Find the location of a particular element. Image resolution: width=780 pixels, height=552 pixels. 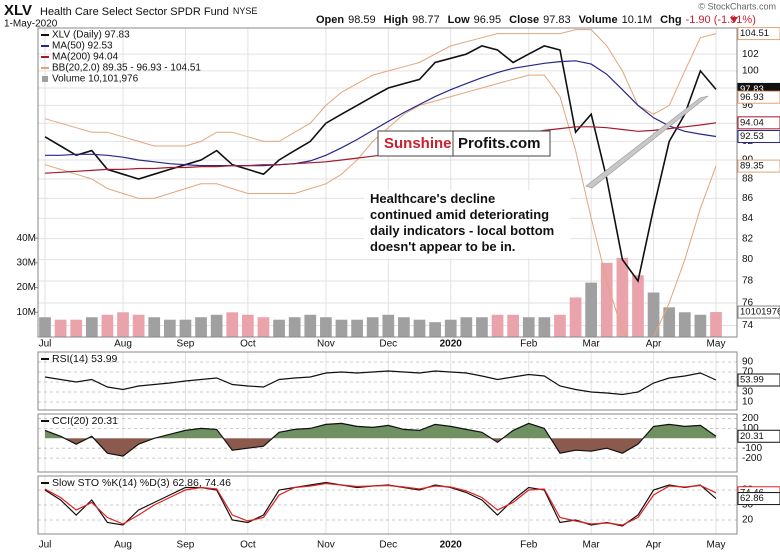

positive-area is located at coordinates (380, 431).